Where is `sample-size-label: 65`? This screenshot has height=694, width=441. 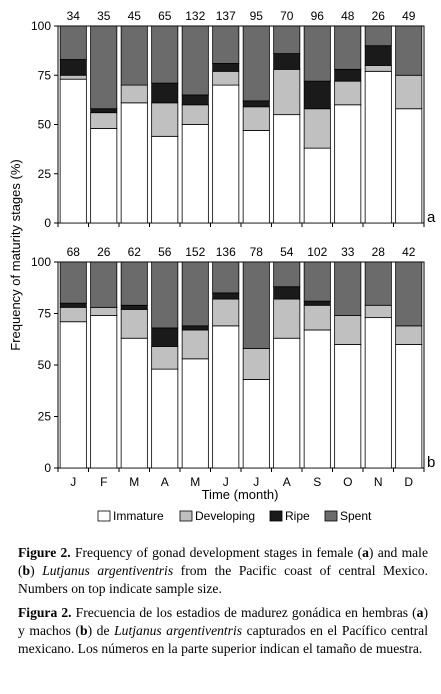 sample-size-label: 65 is located at coordinates (165, 16).